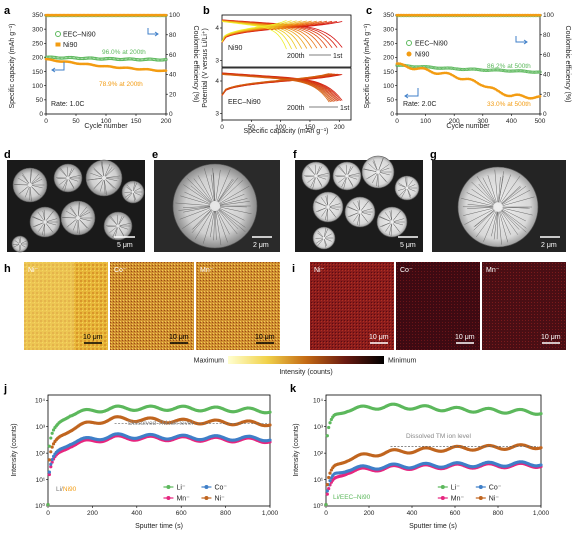  Describe the element at coordinates (136, 513) in the screenshot. I see `xtick-label: 400` at that location.